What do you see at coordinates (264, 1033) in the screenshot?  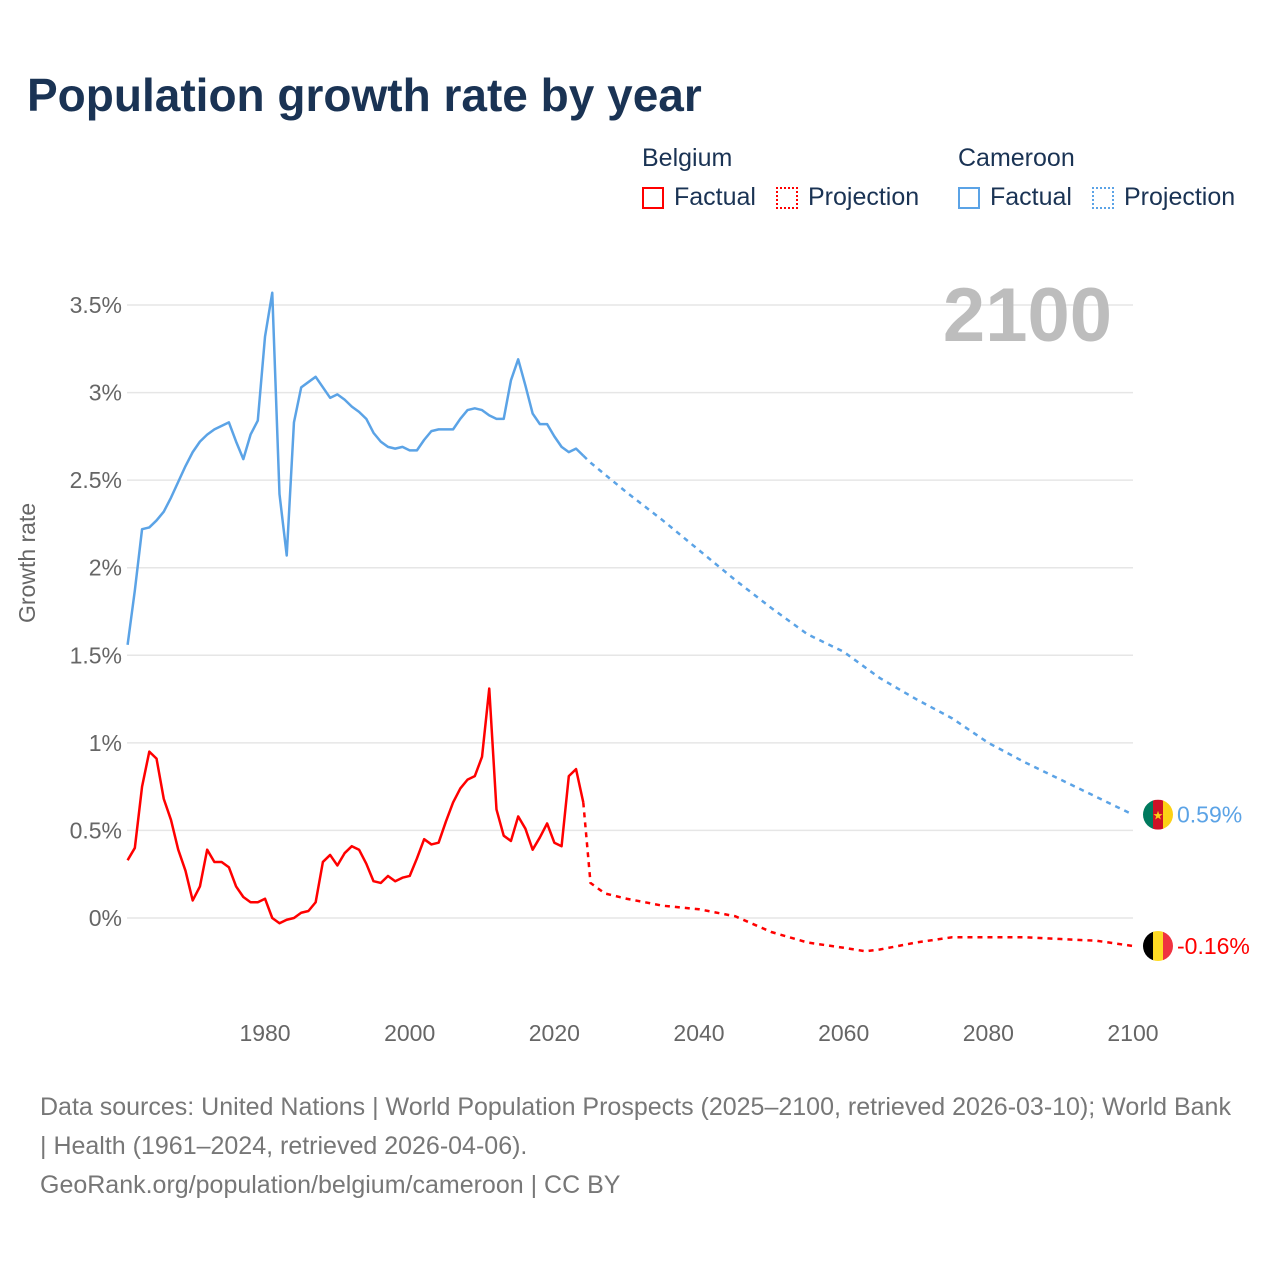 I see `x-tick-label: 1980` at bounding box center [264, 1033].